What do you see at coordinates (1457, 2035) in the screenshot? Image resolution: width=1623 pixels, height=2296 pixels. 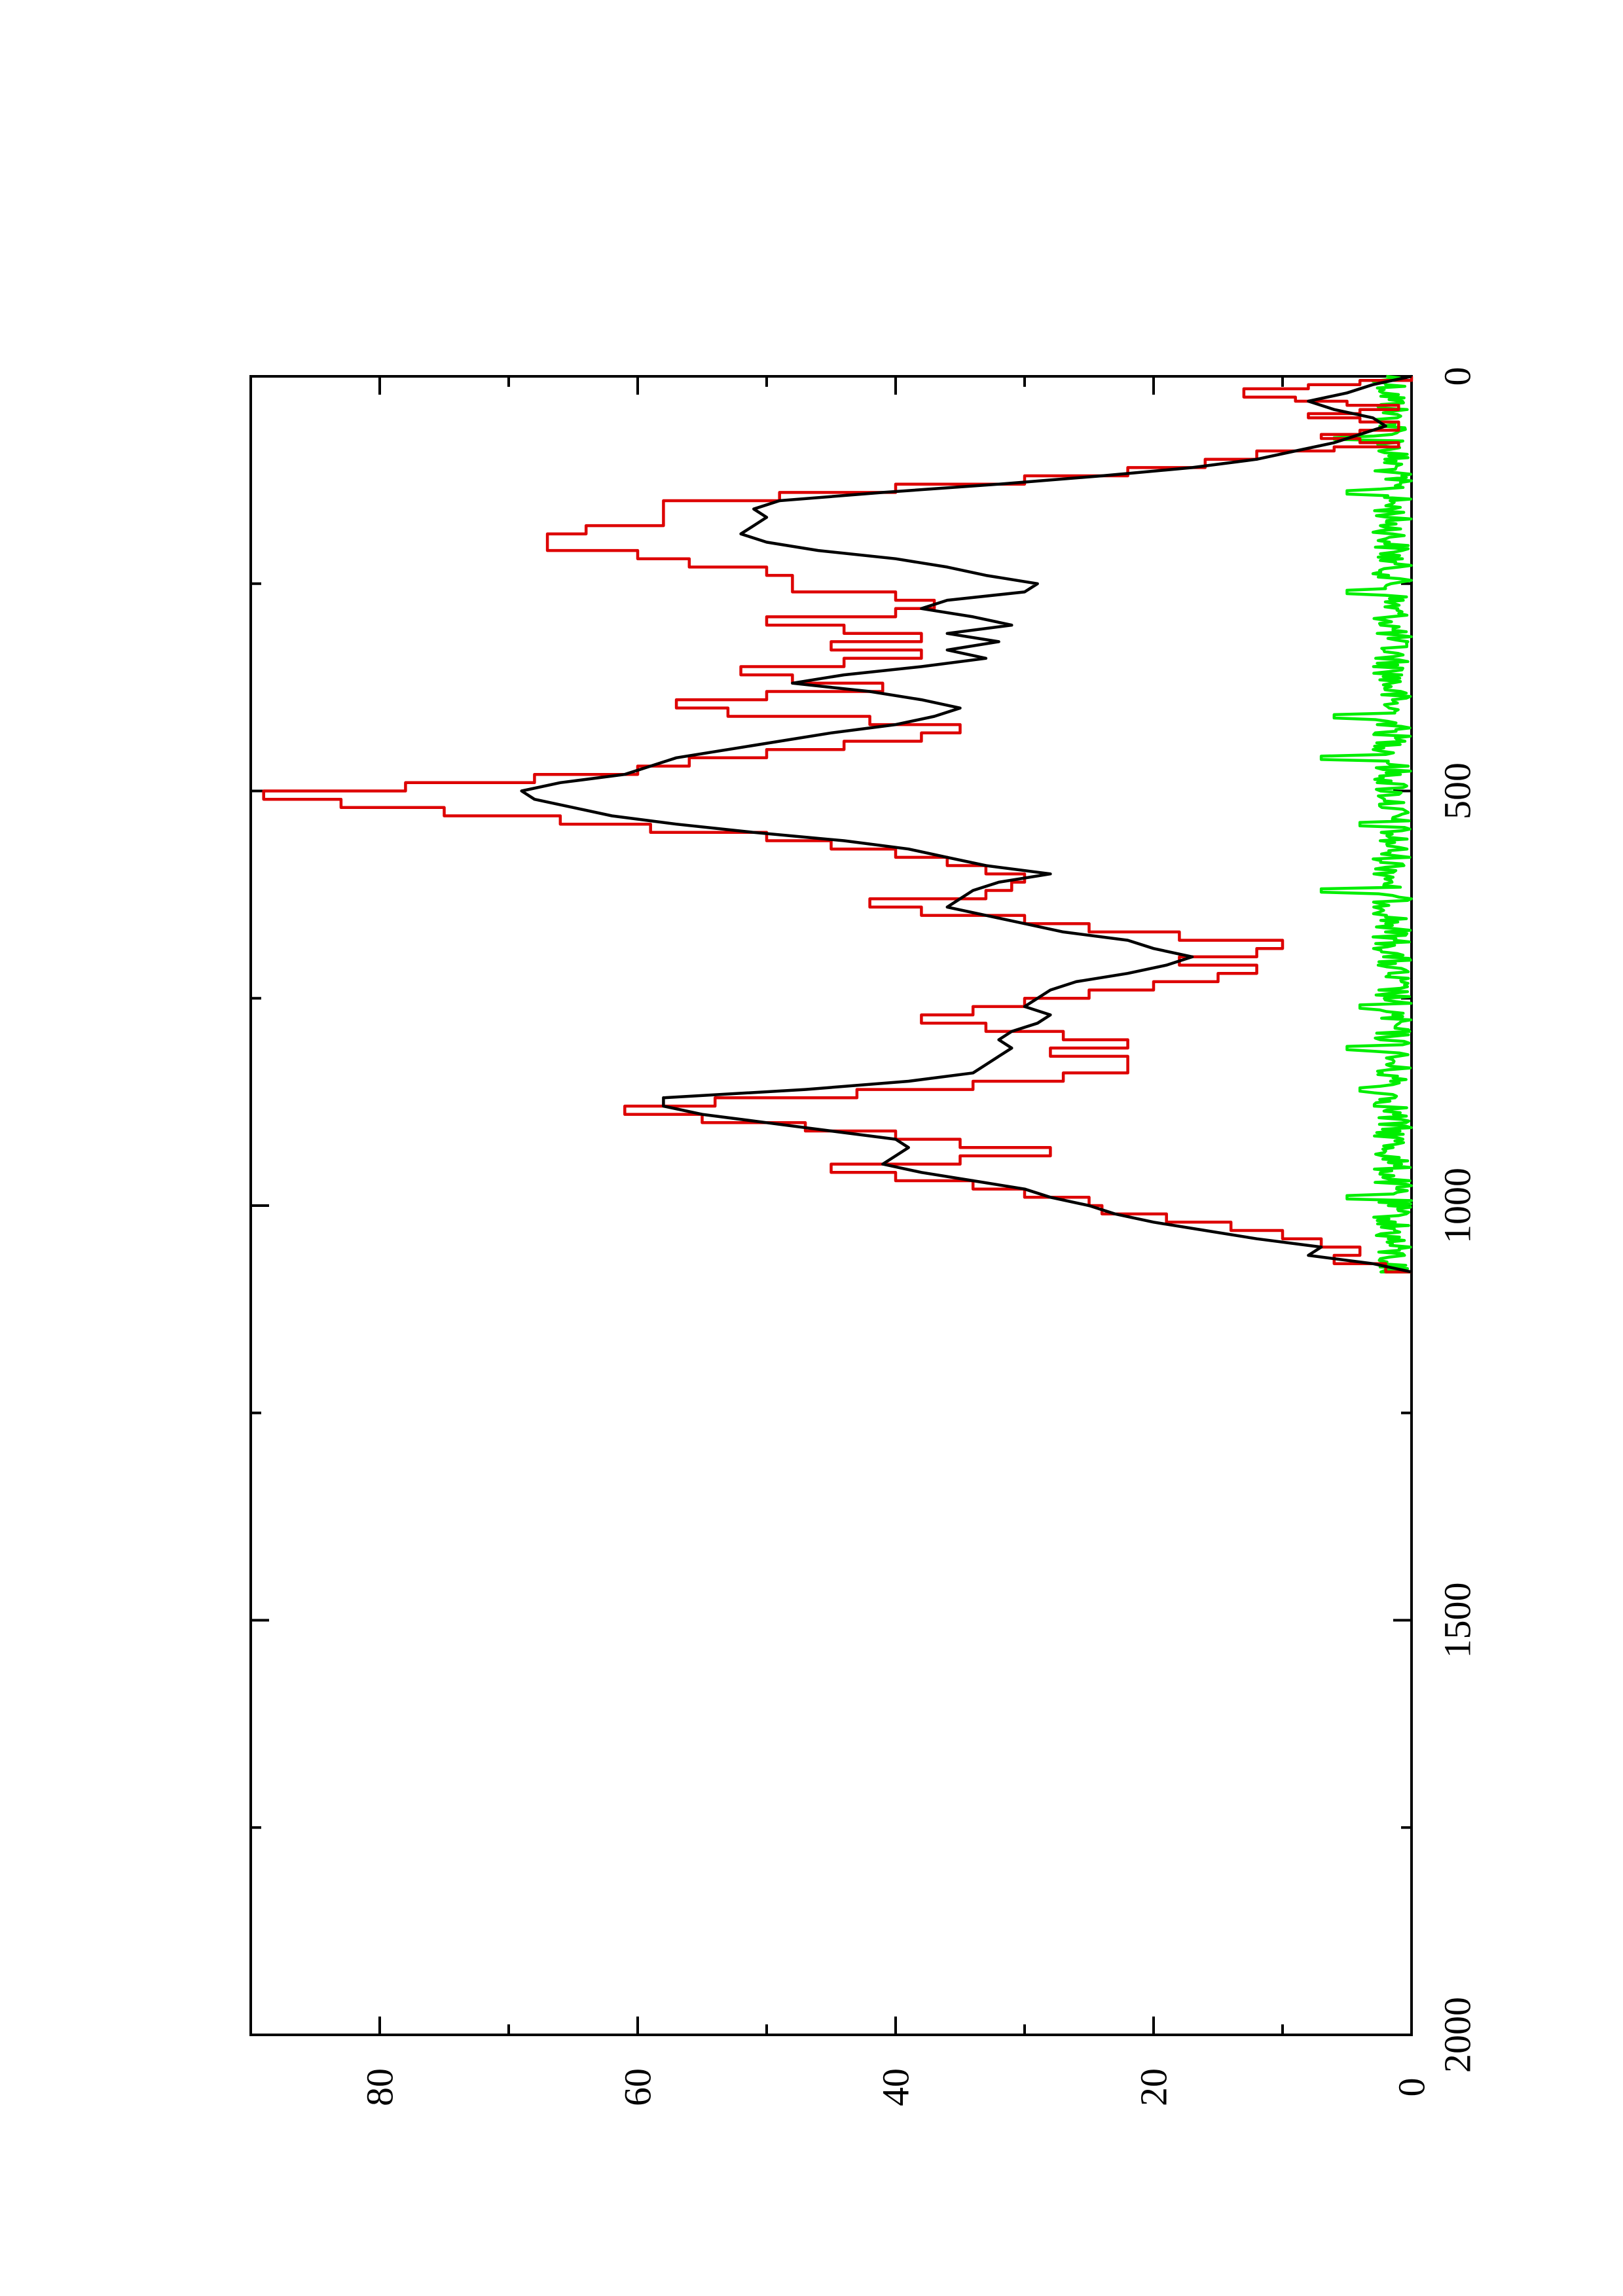 I see `x-tick-label: 2000` at bounding box center [1457, 2035].